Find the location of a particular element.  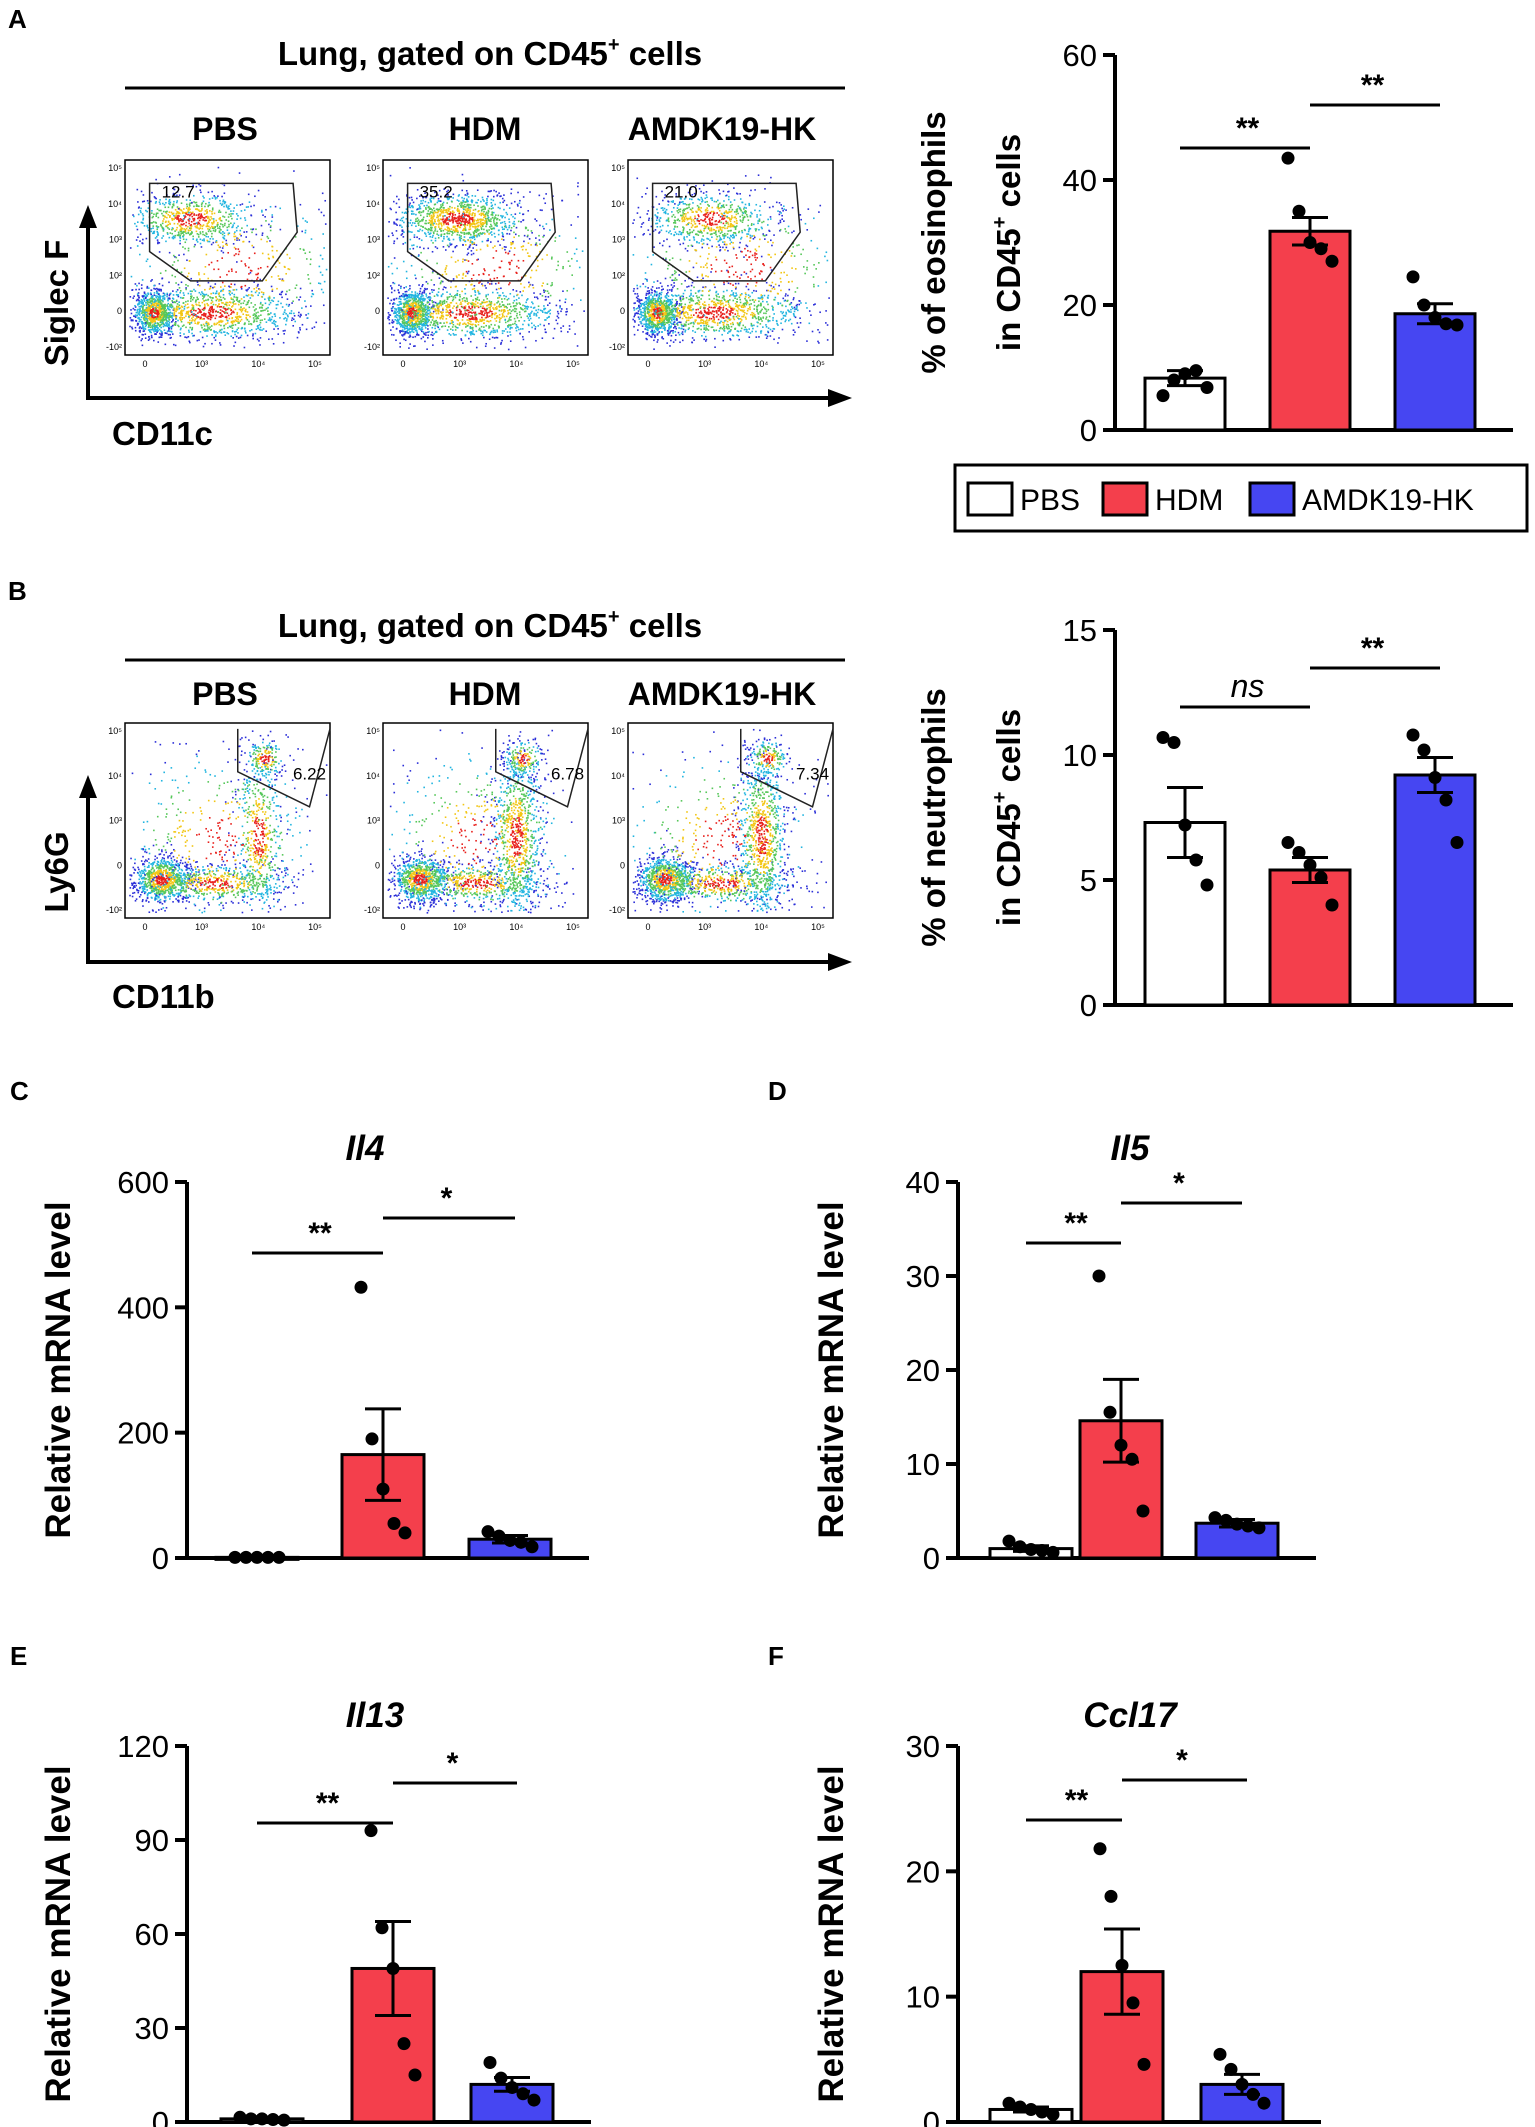

significance-label: * is located at coordinates (1182, 1760).